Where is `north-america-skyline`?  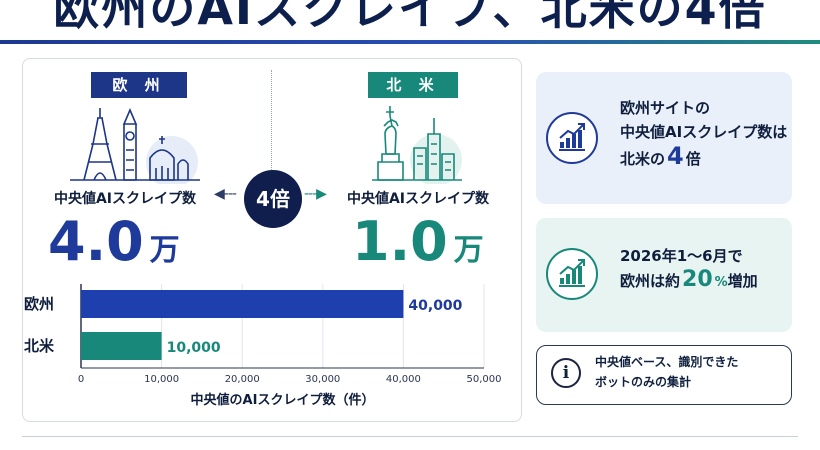
north-america-skyline is located at coordinates (417, 145).